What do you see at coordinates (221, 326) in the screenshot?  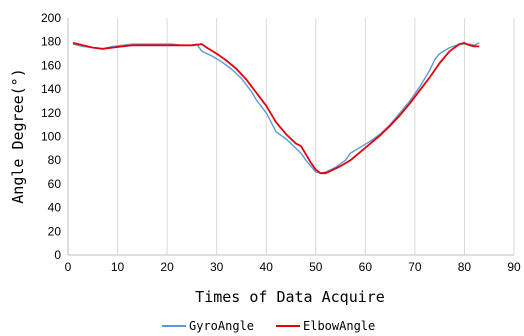 I see `legend-label-gyroangle: GyroAngle` at bounding box center [221, 326].